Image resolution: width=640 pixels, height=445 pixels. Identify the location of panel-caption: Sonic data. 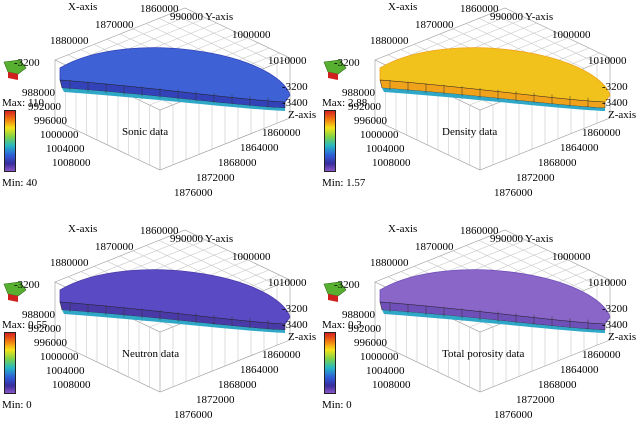
(145, 132).